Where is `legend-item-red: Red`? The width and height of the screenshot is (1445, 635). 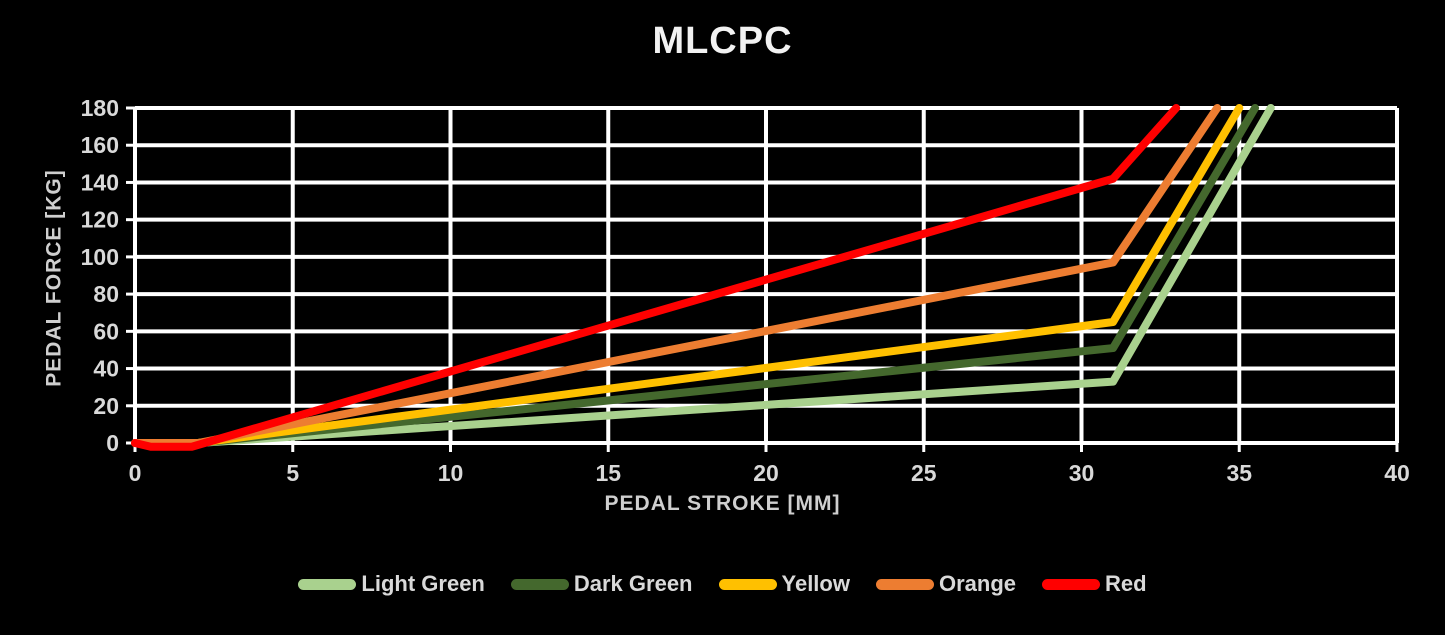 legend-item-red: Red is located at coordinates (1094, 584).